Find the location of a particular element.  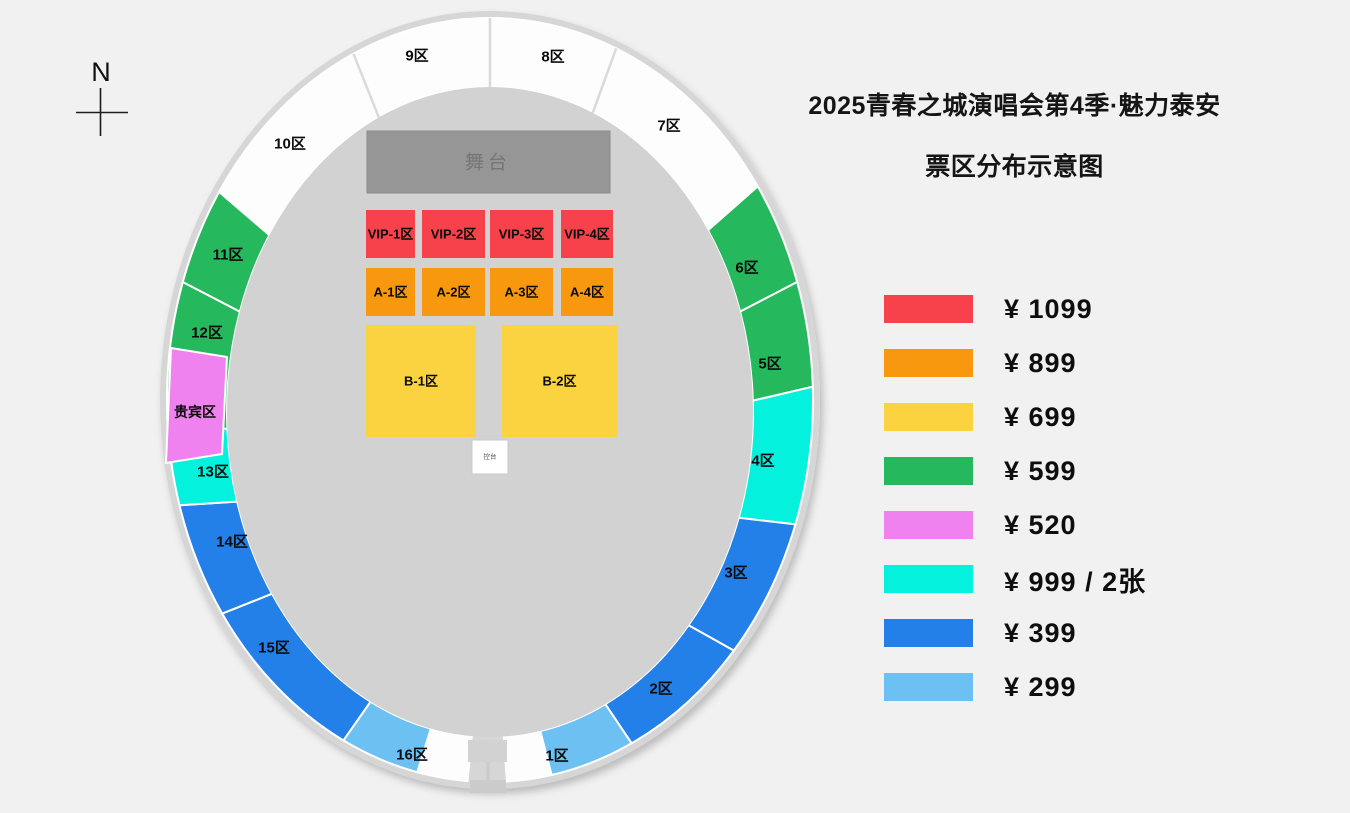

legend-swatch-green is located at coordinates (928, 471).